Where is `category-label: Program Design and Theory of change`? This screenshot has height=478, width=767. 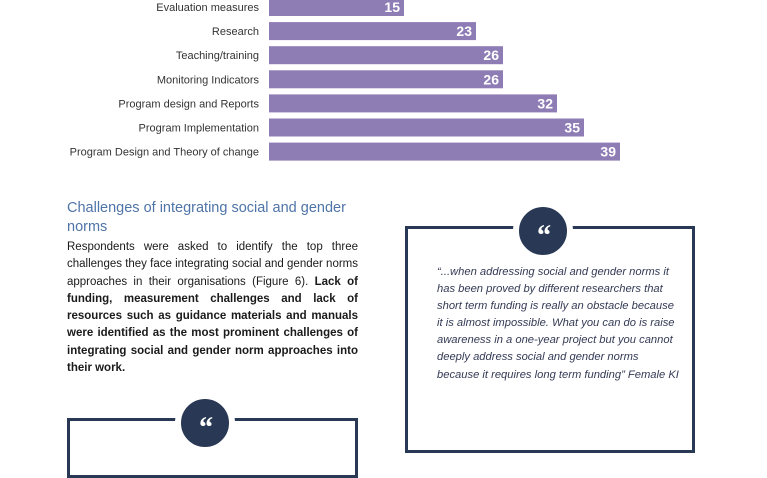 category-label: Program Design and Theory of change is located at coordinates (164, 153).